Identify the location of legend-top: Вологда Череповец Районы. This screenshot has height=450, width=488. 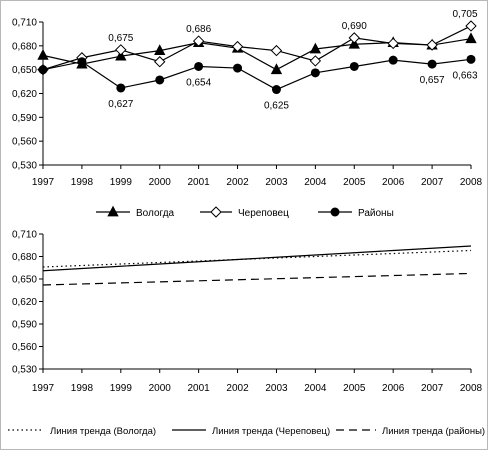
(245, 212).